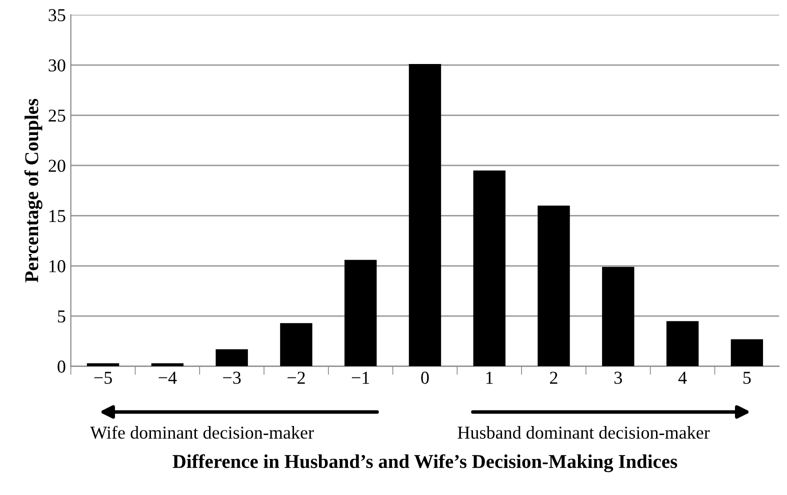 This screenshot has height=495, width=787. What do you see at coordinates (232, 378) in the screenshot?
I see `x-tick-label: −3` at bounding box center [232, 378].